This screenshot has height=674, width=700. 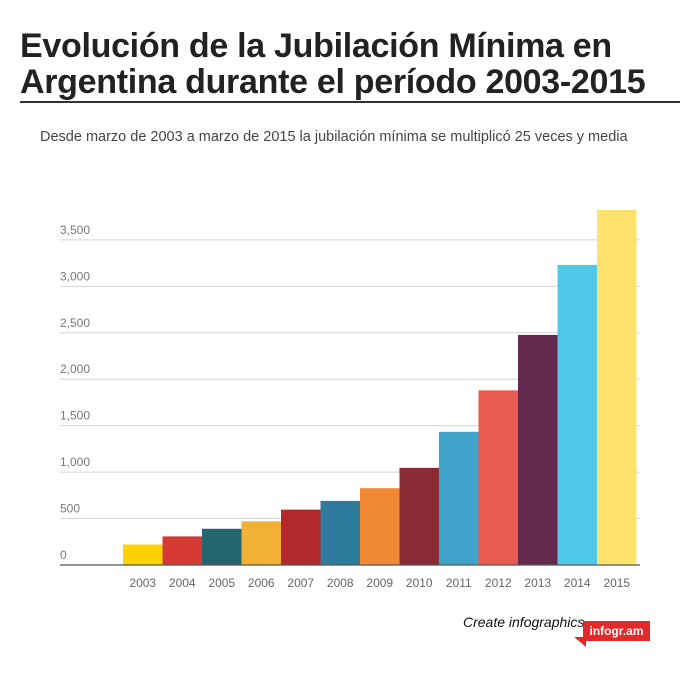 I want to click on create-infographics-link: Create infographics, so click(x=524, y=622).